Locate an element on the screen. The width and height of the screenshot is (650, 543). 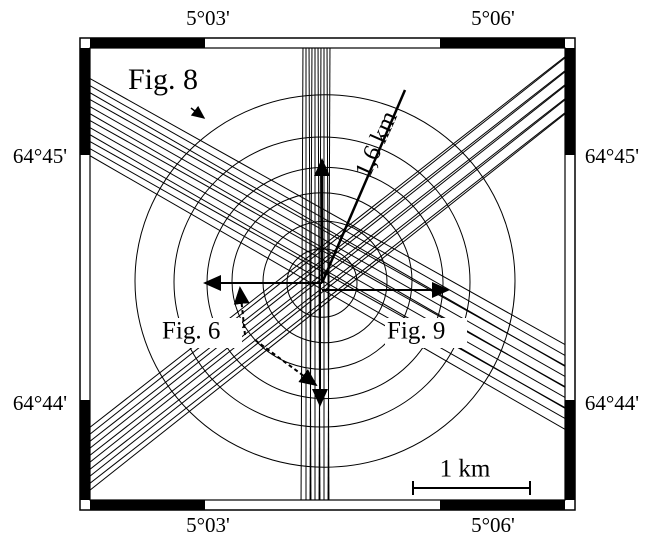
fig9-label: Fig. 9 is located at coordinates (416, 331).